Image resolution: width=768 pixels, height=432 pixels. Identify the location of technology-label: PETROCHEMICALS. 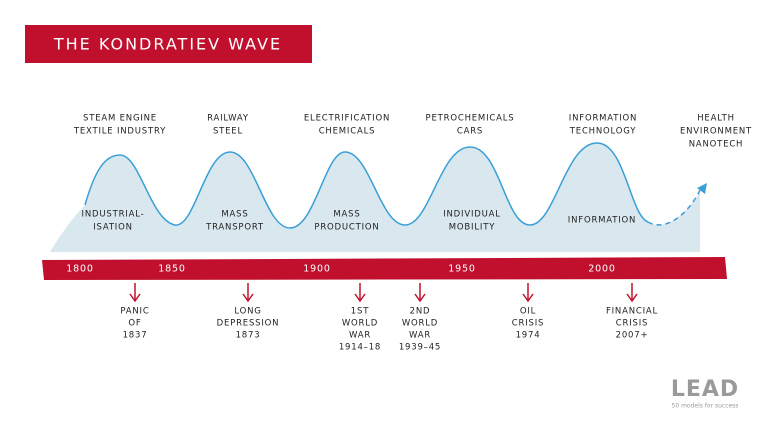
(470, 119).